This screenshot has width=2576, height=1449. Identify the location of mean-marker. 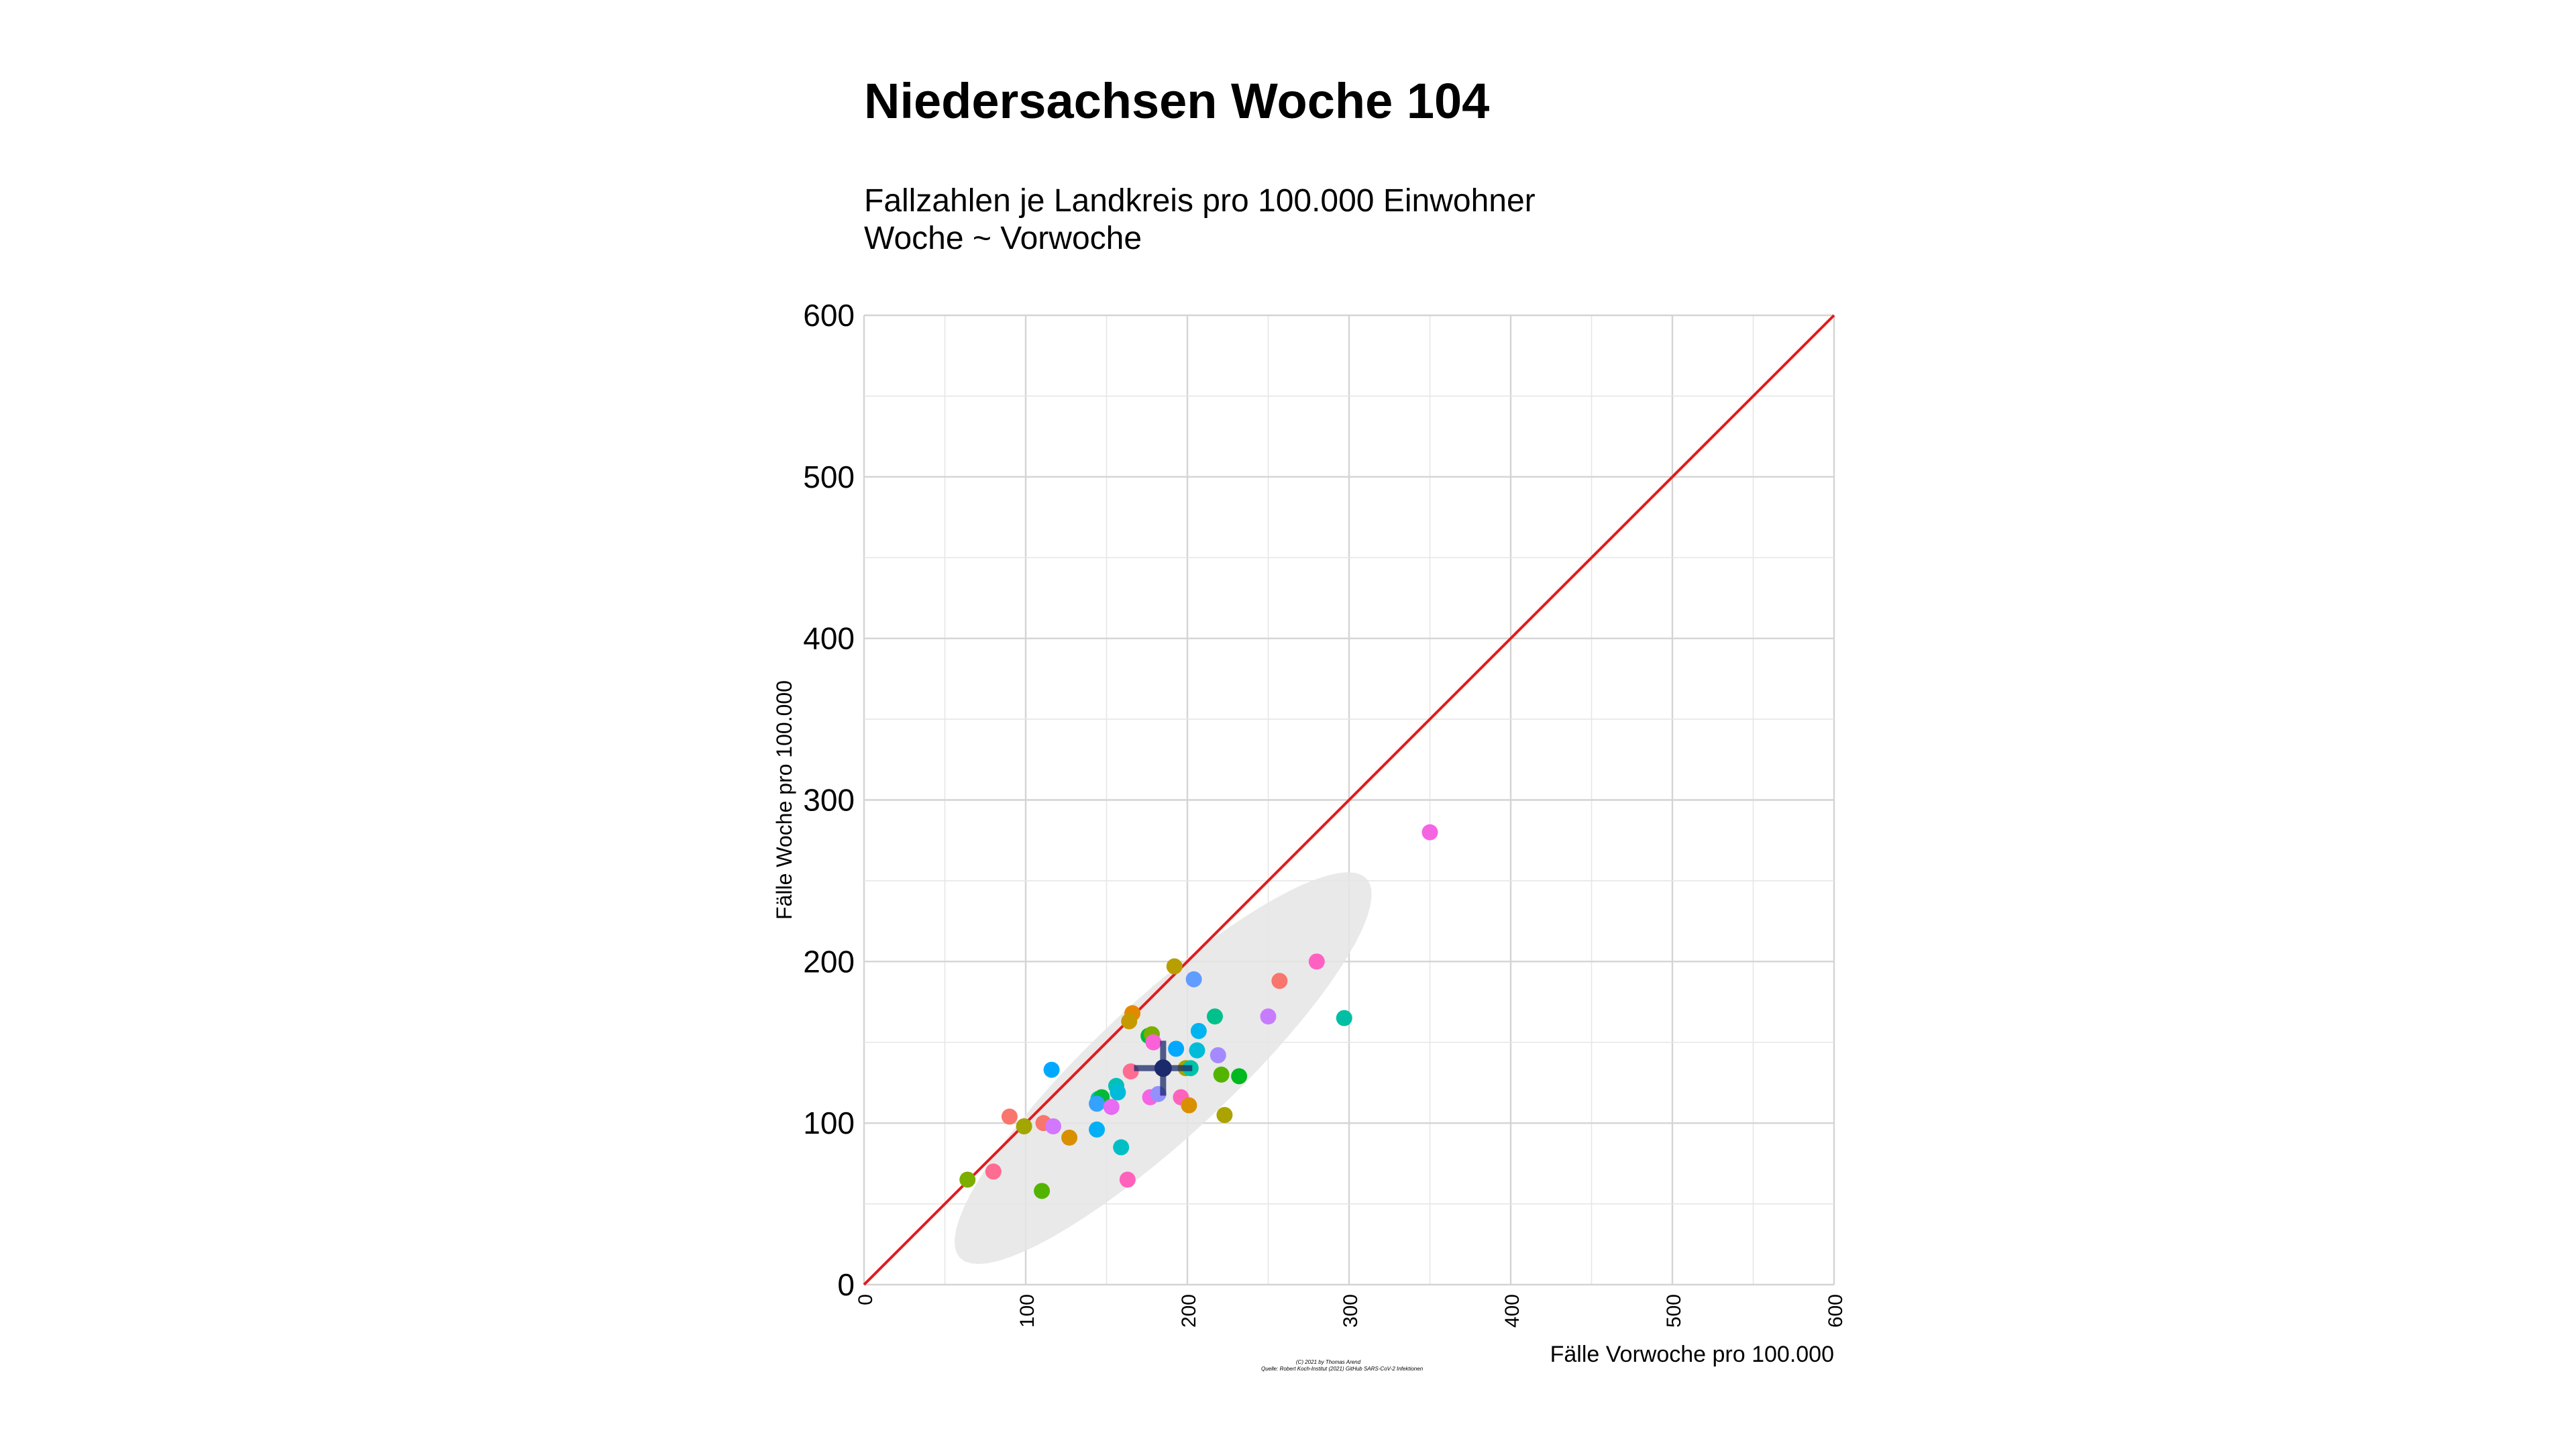
(1163, 1068).